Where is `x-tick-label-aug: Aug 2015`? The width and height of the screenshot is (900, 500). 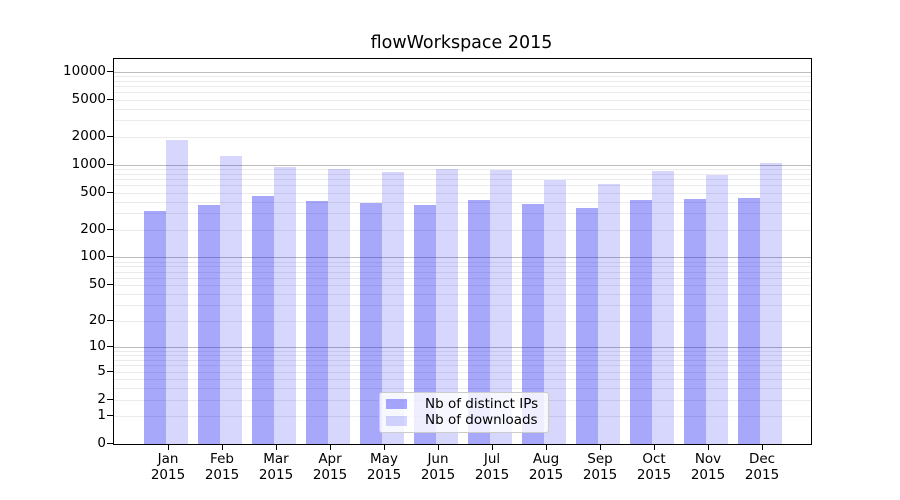
x-tick-label-aug: Aug 2015 is located at coordinates (546, 467).